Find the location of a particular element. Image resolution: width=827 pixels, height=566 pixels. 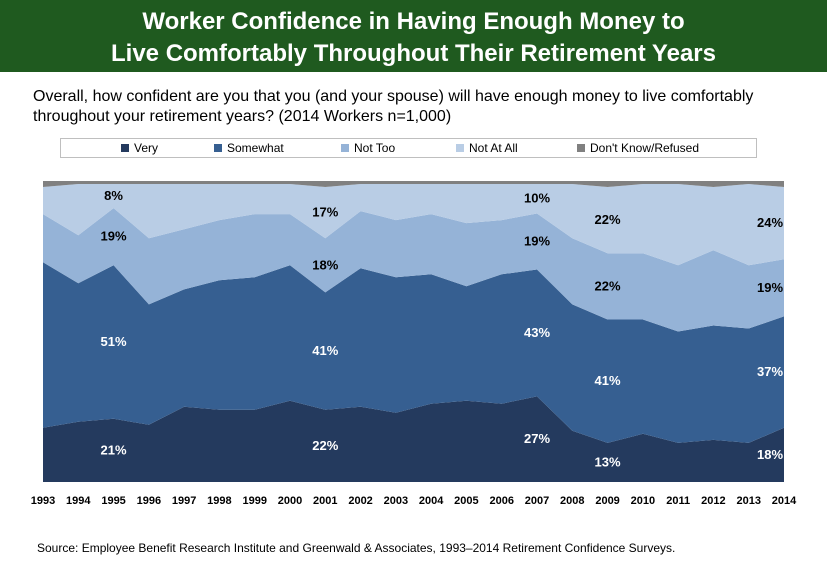

x-tick-label-2008: 2008 is located at coordinates (572, 501).